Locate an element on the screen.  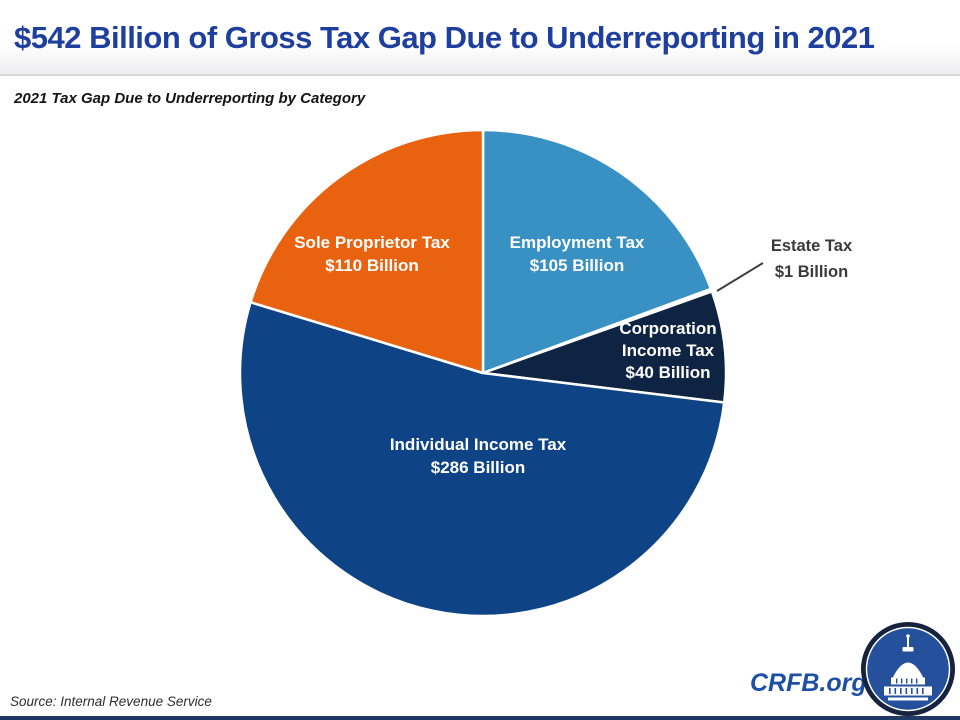
pie-slice-employment-tax is located at coordinates (597, 251).